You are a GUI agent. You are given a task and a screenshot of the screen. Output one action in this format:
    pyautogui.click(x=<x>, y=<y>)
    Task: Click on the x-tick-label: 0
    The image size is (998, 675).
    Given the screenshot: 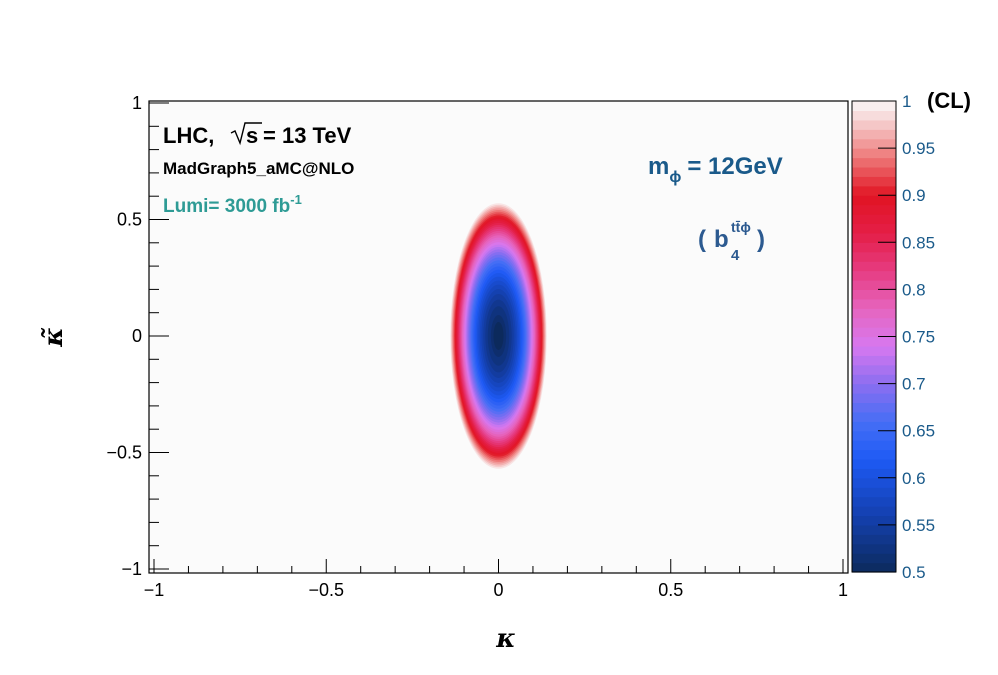 What is the action you would take?
    pyautogui.click(x=498, y=590)
    